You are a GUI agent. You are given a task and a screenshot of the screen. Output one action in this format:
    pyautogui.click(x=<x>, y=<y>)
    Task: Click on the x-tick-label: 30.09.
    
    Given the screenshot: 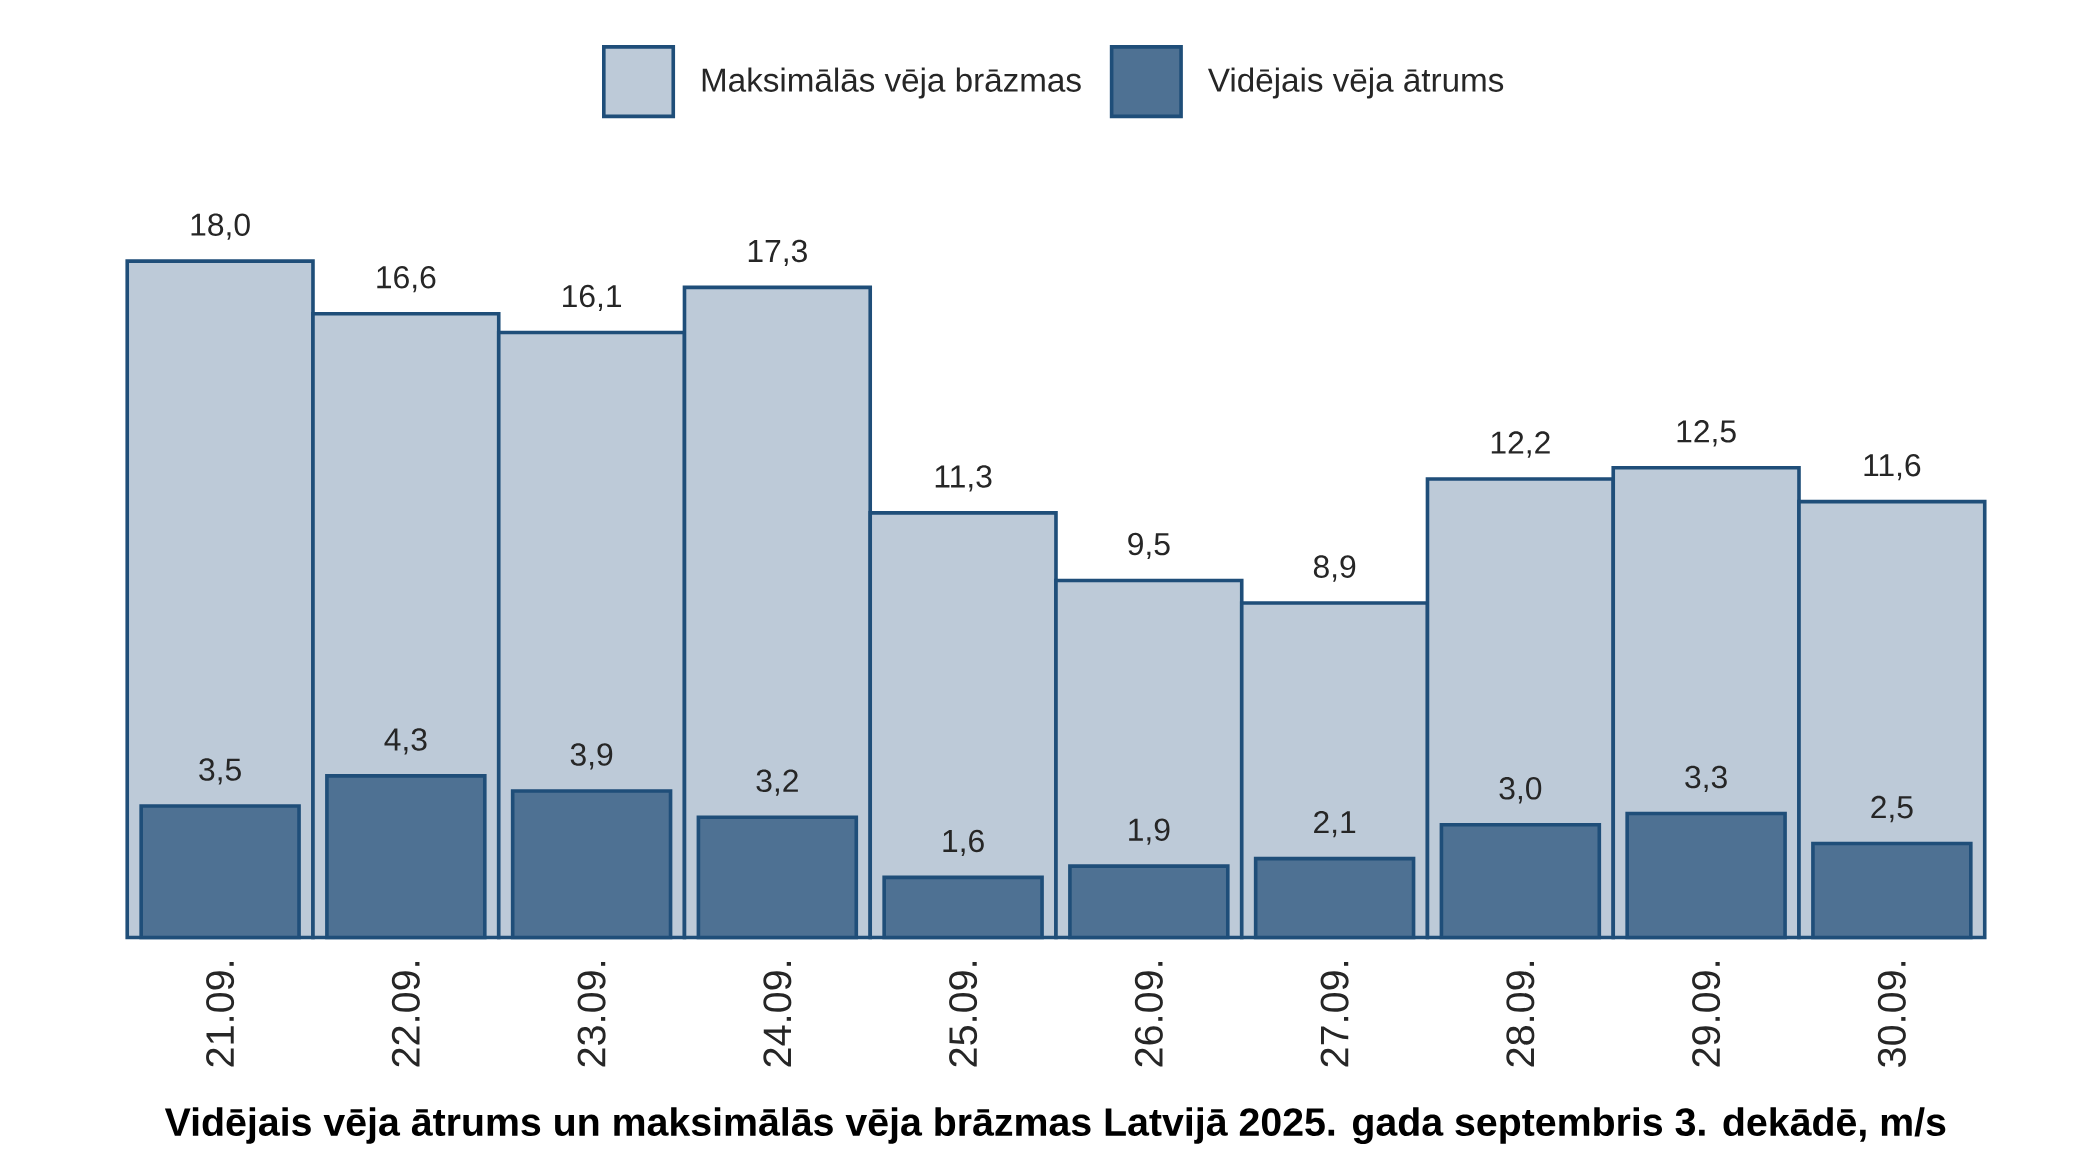 What is the action you would take?
    pyautogui.click(x=1891, y=1014)
    